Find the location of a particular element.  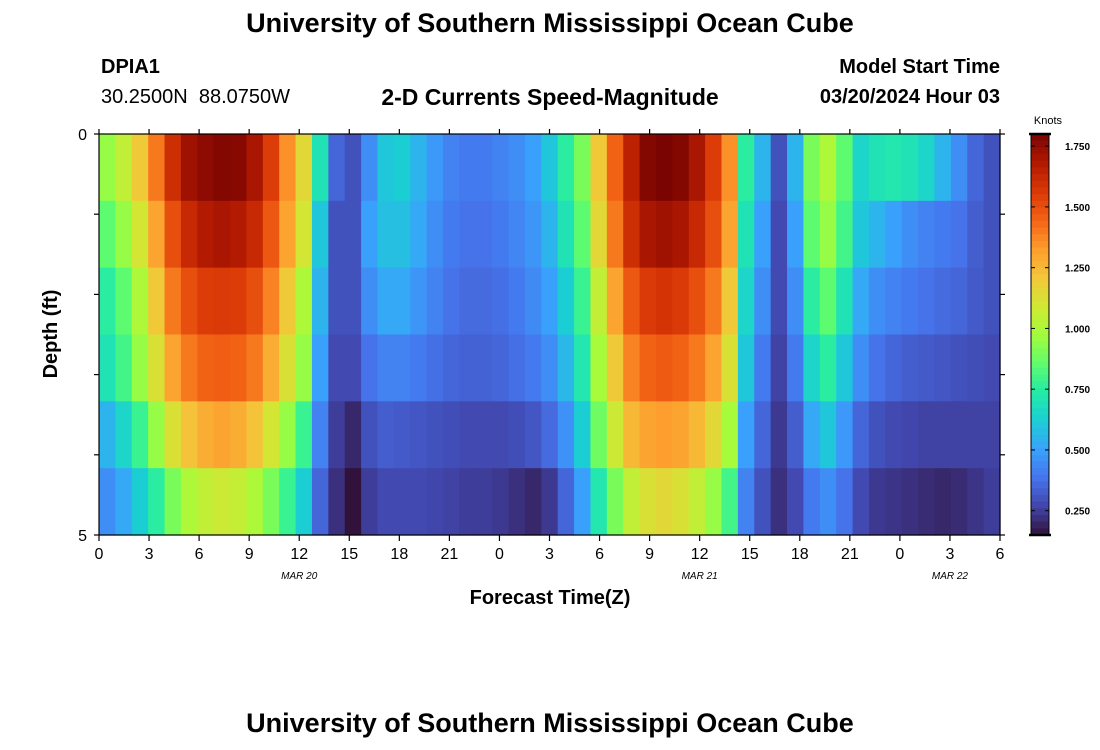

colorbar-tick-label: 1.750 is located at coordinates (1077, 147).